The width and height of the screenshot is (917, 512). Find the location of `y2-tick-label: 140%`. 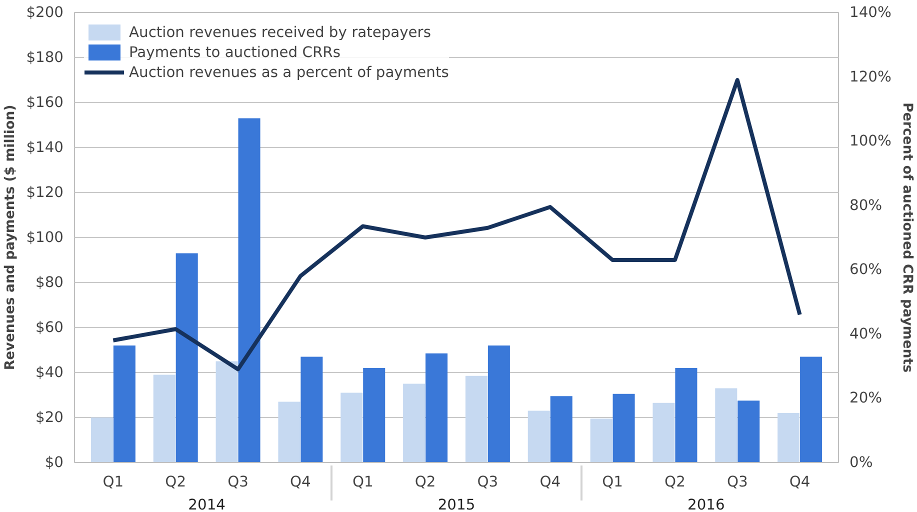

y2-tick-label: 140% is located at coordinates (871, 12).